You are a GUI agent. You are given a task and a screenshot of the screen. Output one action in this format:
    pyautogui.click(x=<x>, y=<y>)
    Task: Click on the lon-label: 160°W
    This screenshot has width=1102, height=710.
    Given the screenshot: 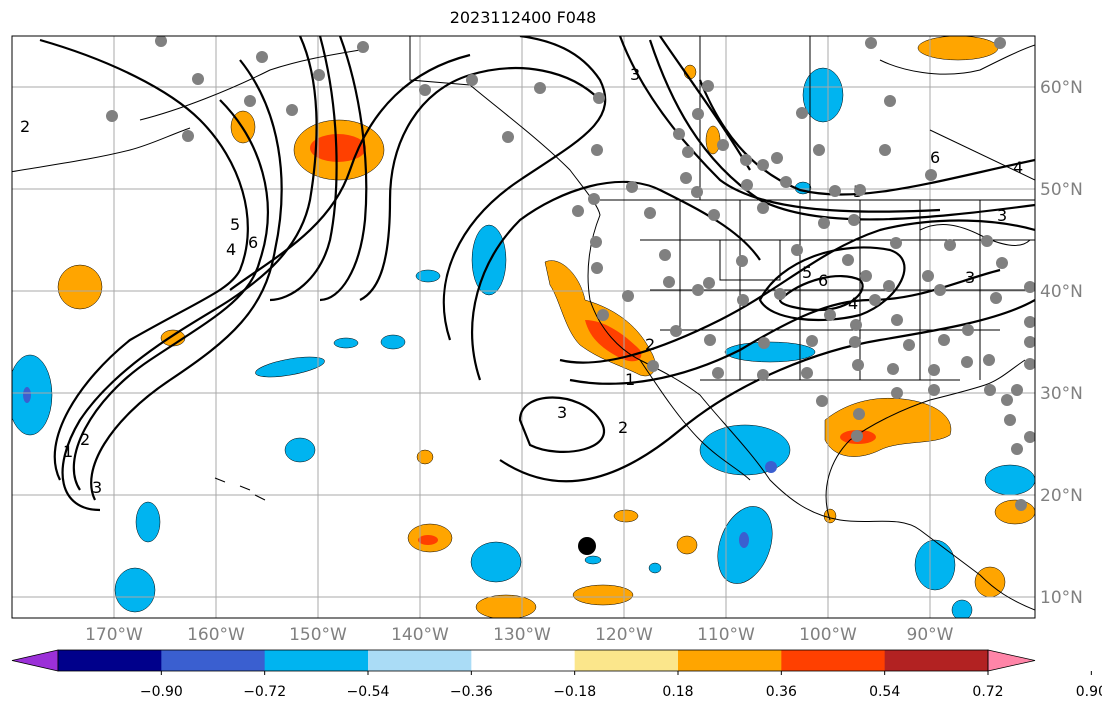 What is the action you would take?
    pyautogui.click(x=216, y=635)
    